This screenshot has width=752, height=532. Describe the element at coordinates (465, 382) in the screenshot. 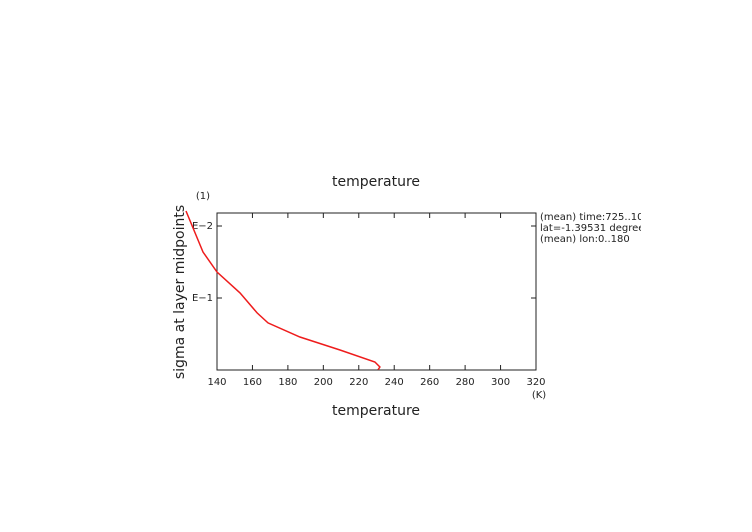

I see `x-tick-label: 280` at that location.